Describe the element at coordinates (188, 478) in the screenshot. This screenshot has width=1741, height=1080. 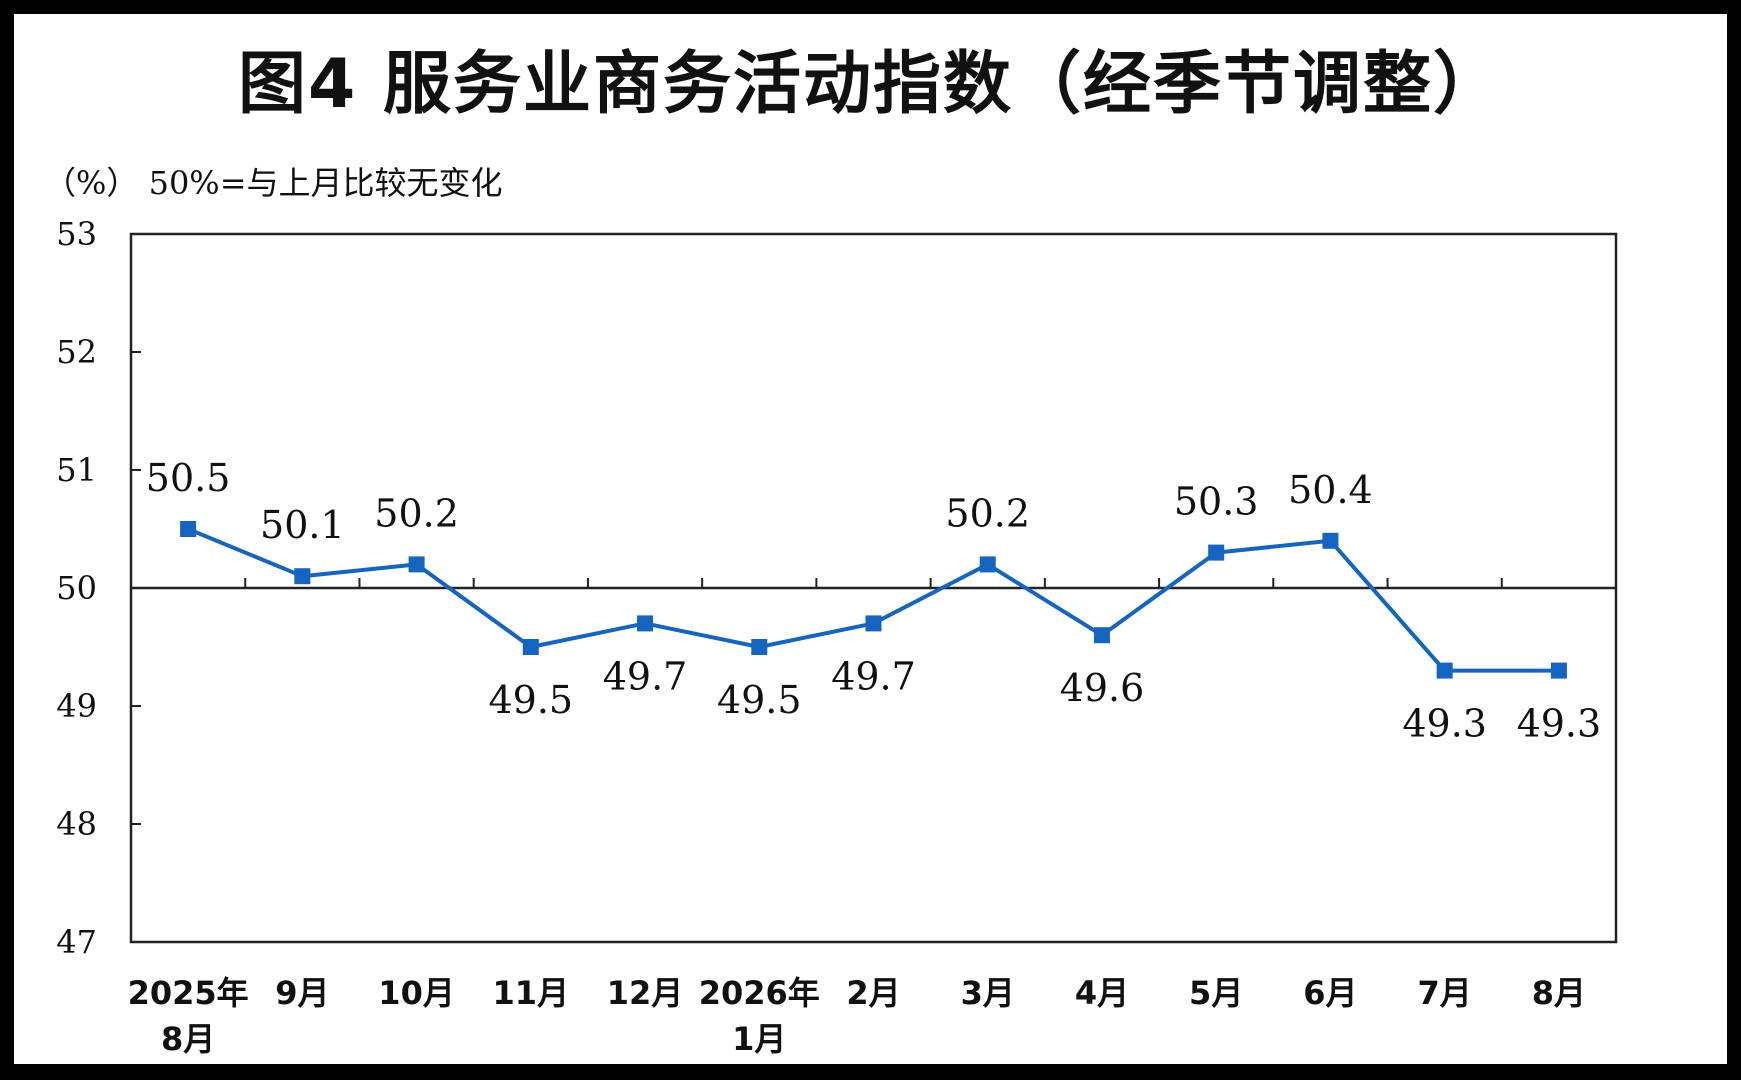
I see `data-label: 50.5` at that location.